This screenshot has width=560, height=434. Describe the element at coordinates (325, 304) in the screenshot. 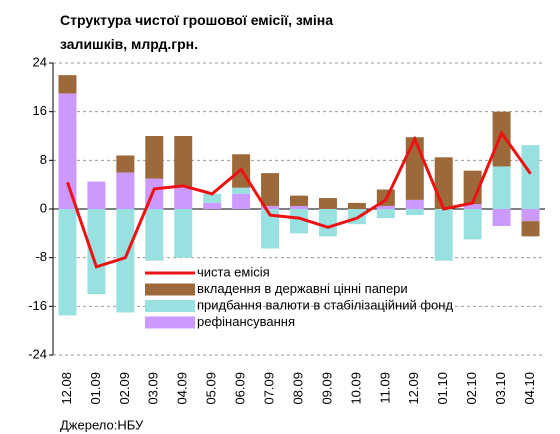

I see `legend-label: придбання валюти в стабілізаційний фонд` at that location.